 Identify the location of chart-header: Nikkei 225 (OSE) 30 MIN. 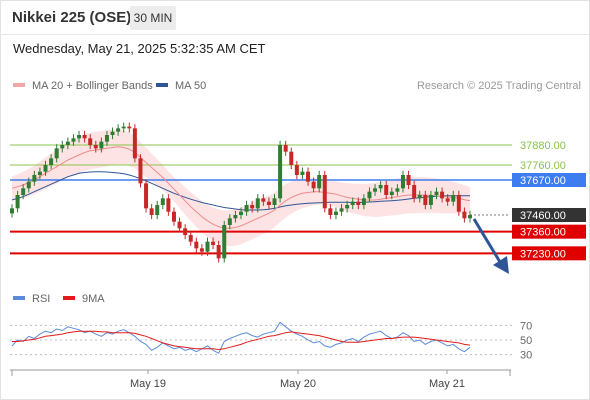
(295, 17).